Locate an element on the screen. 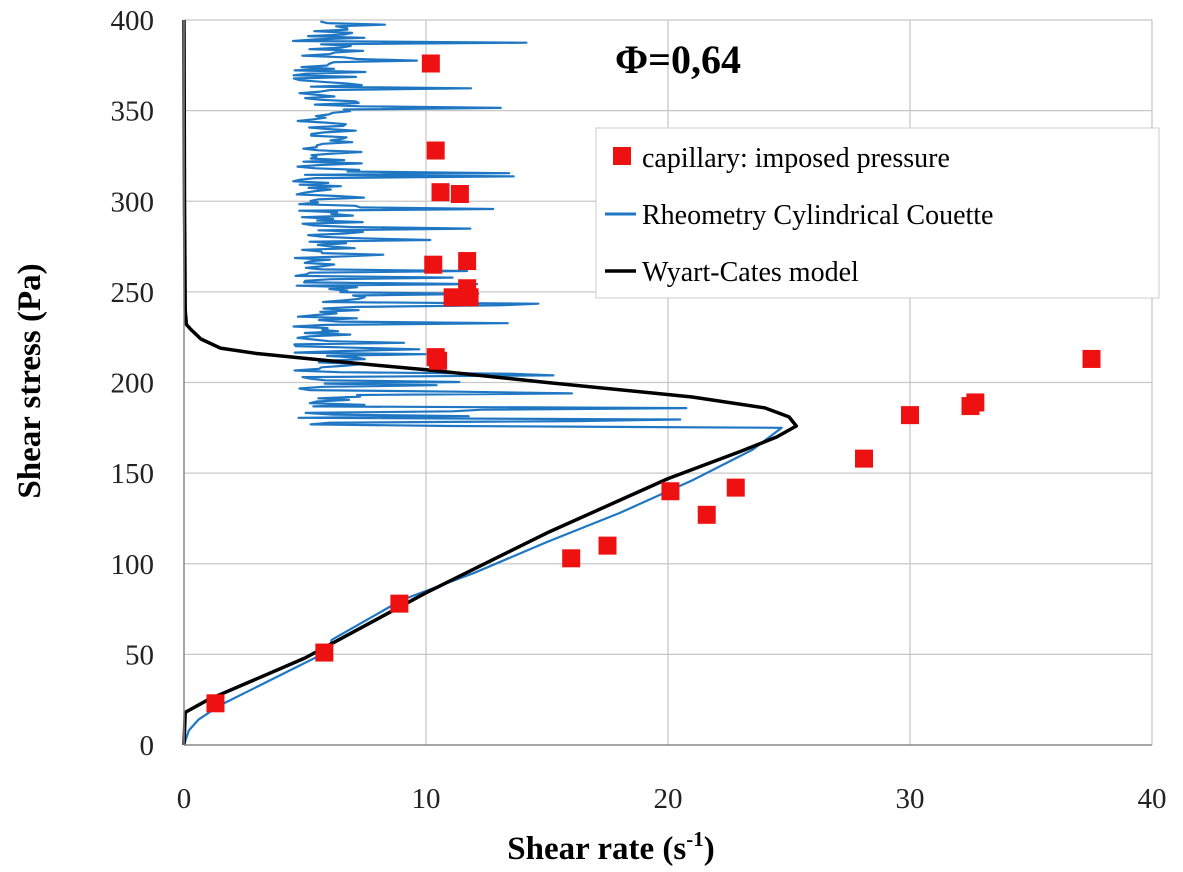 This screenshot has height=872, width=1183. y-tick-label: 250 is located at coordinates (133, 293).